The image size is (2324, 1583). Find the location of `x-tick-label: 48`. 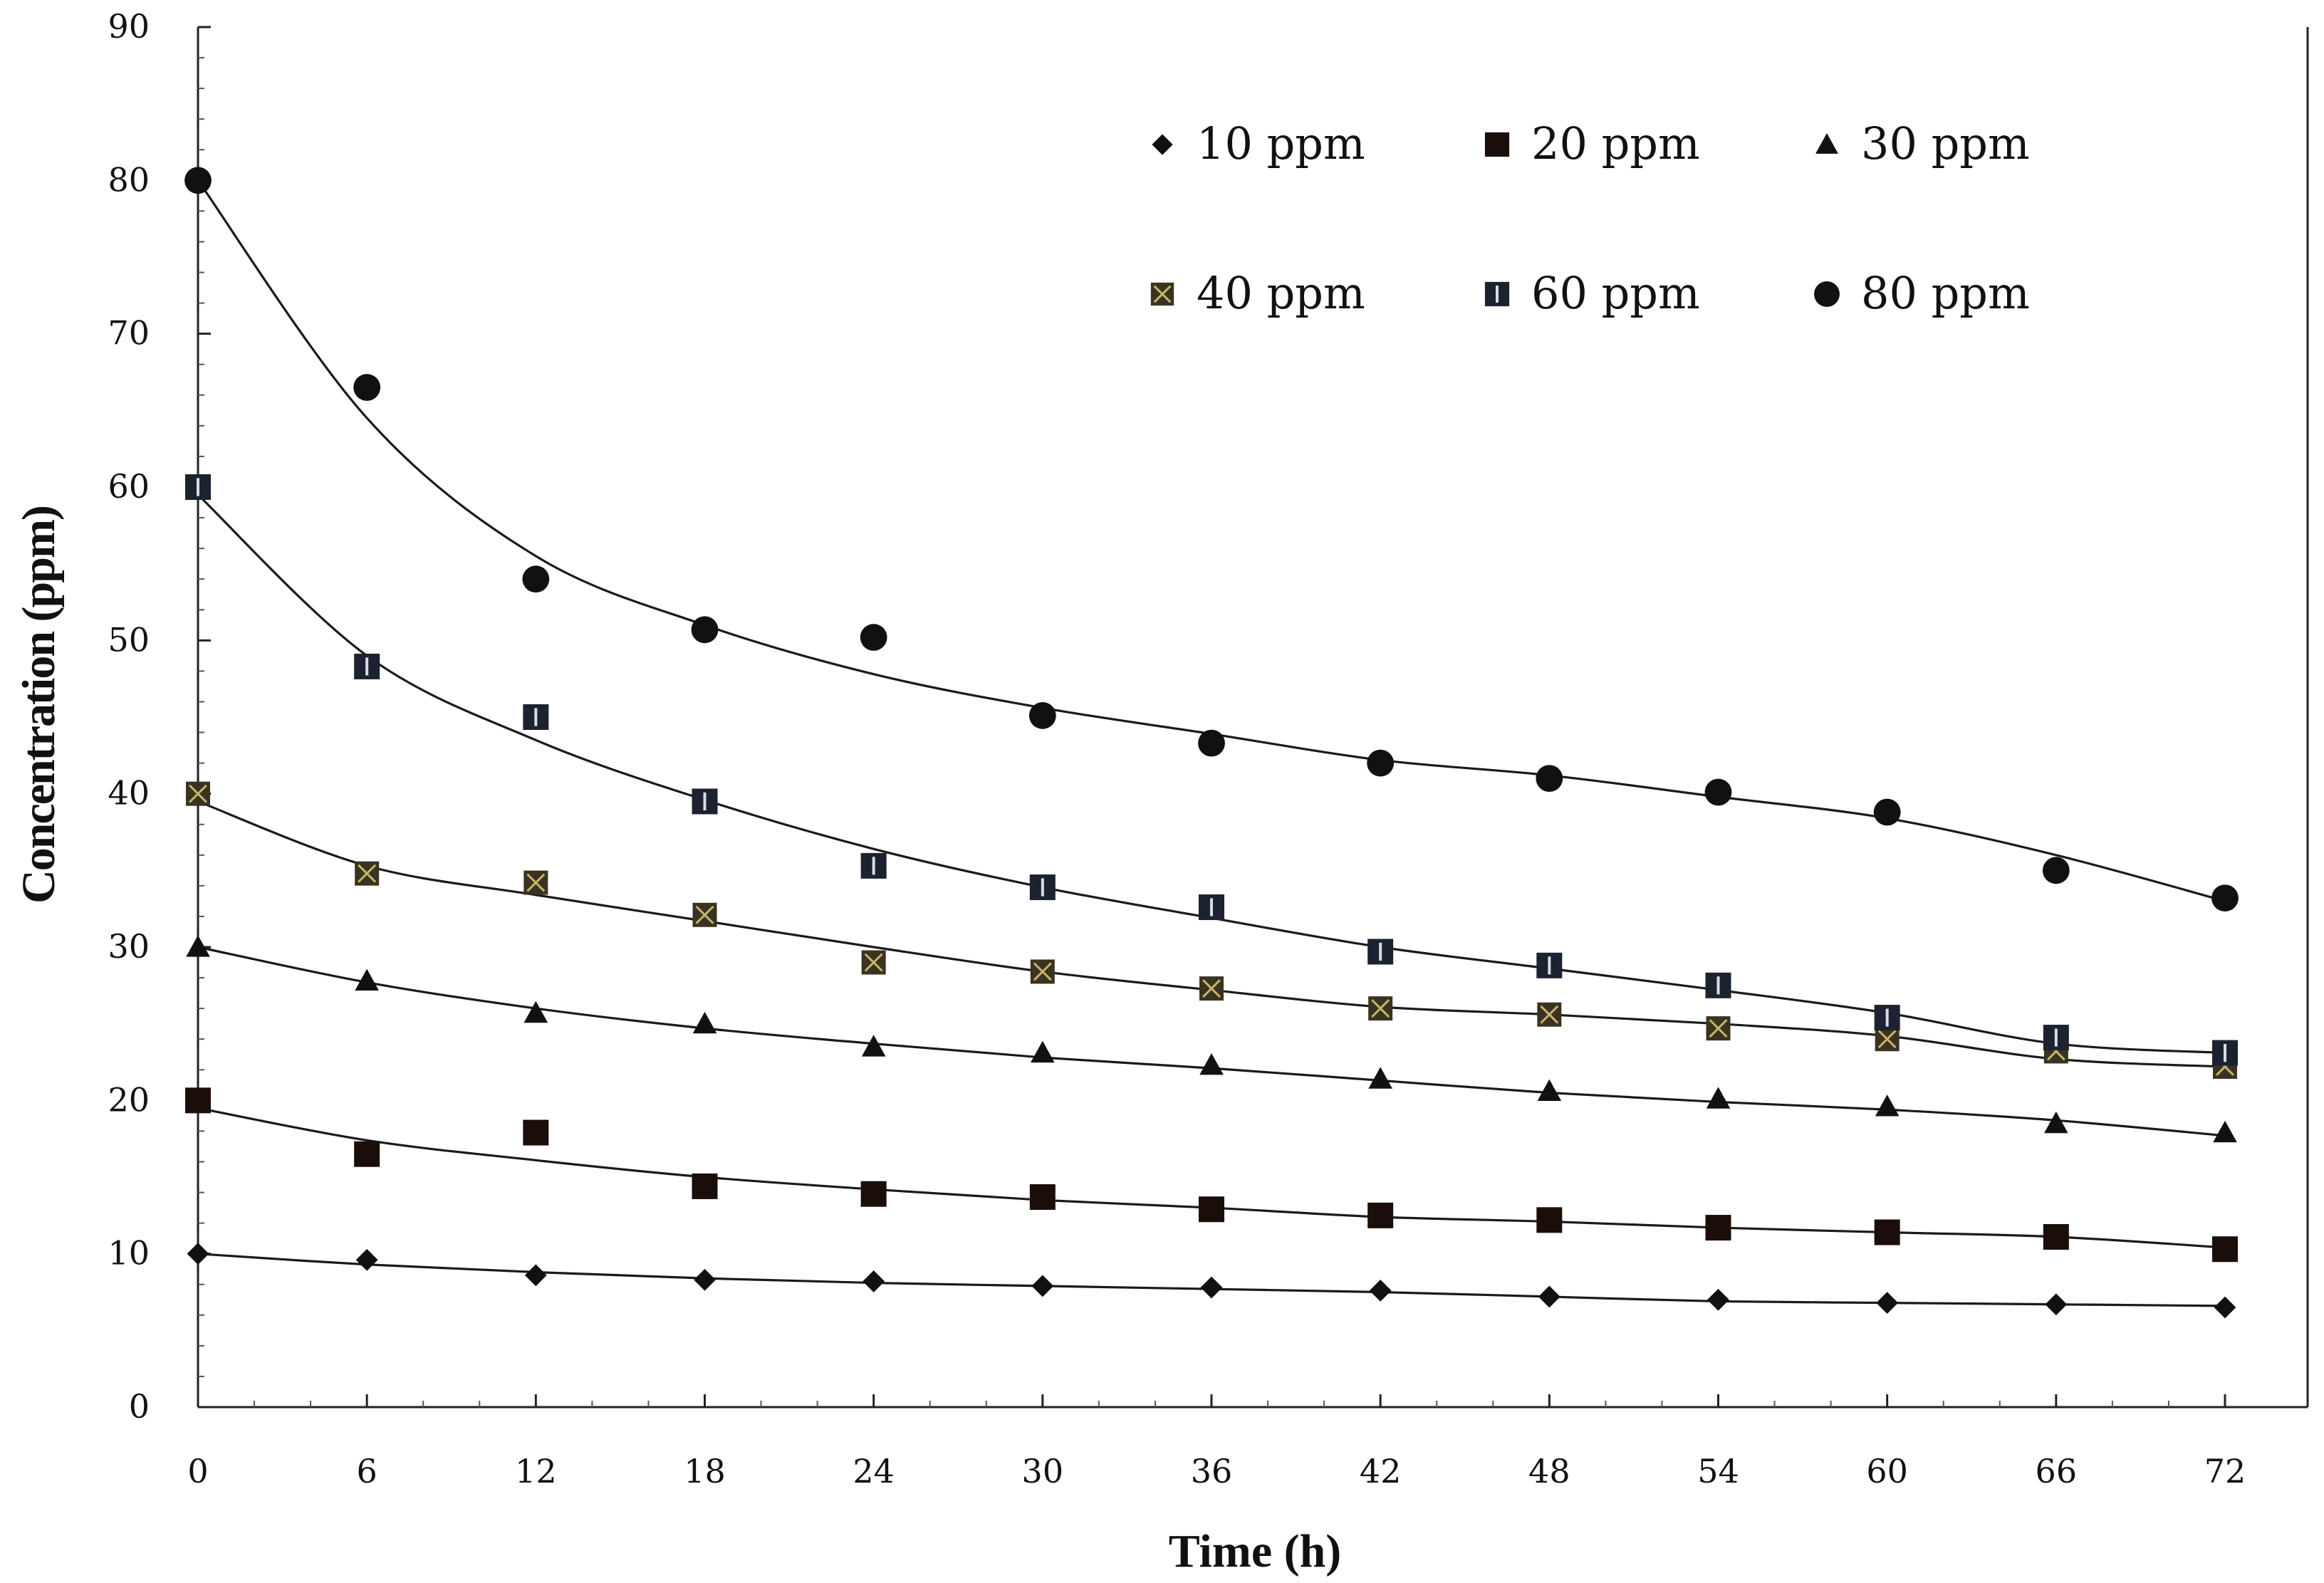

x-tick-label: 48 is located at coordinates (1549, 1471).